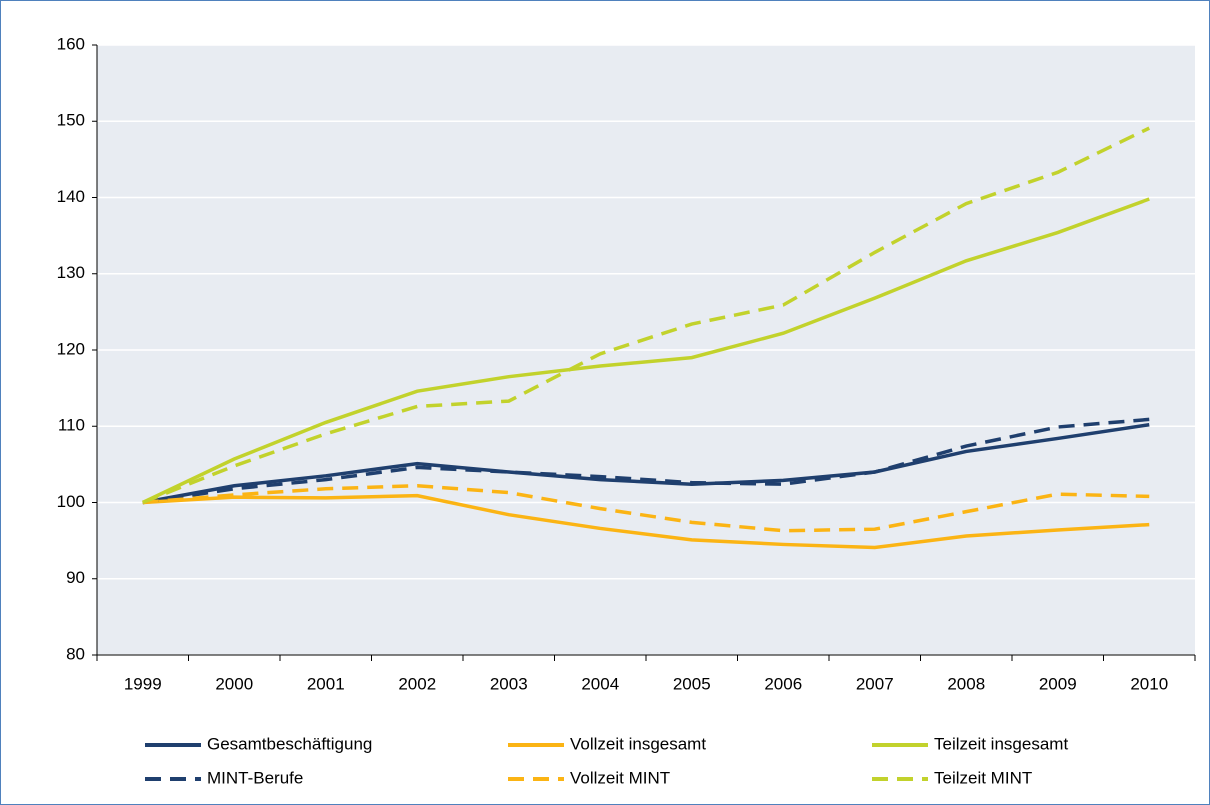 Image resolution: width=1210 pixels, height=805 pixels. What do you see at coordinates (71, 120) in the screenshot?
I see `y-tick-label: 150` at bounding box center [71, 120].